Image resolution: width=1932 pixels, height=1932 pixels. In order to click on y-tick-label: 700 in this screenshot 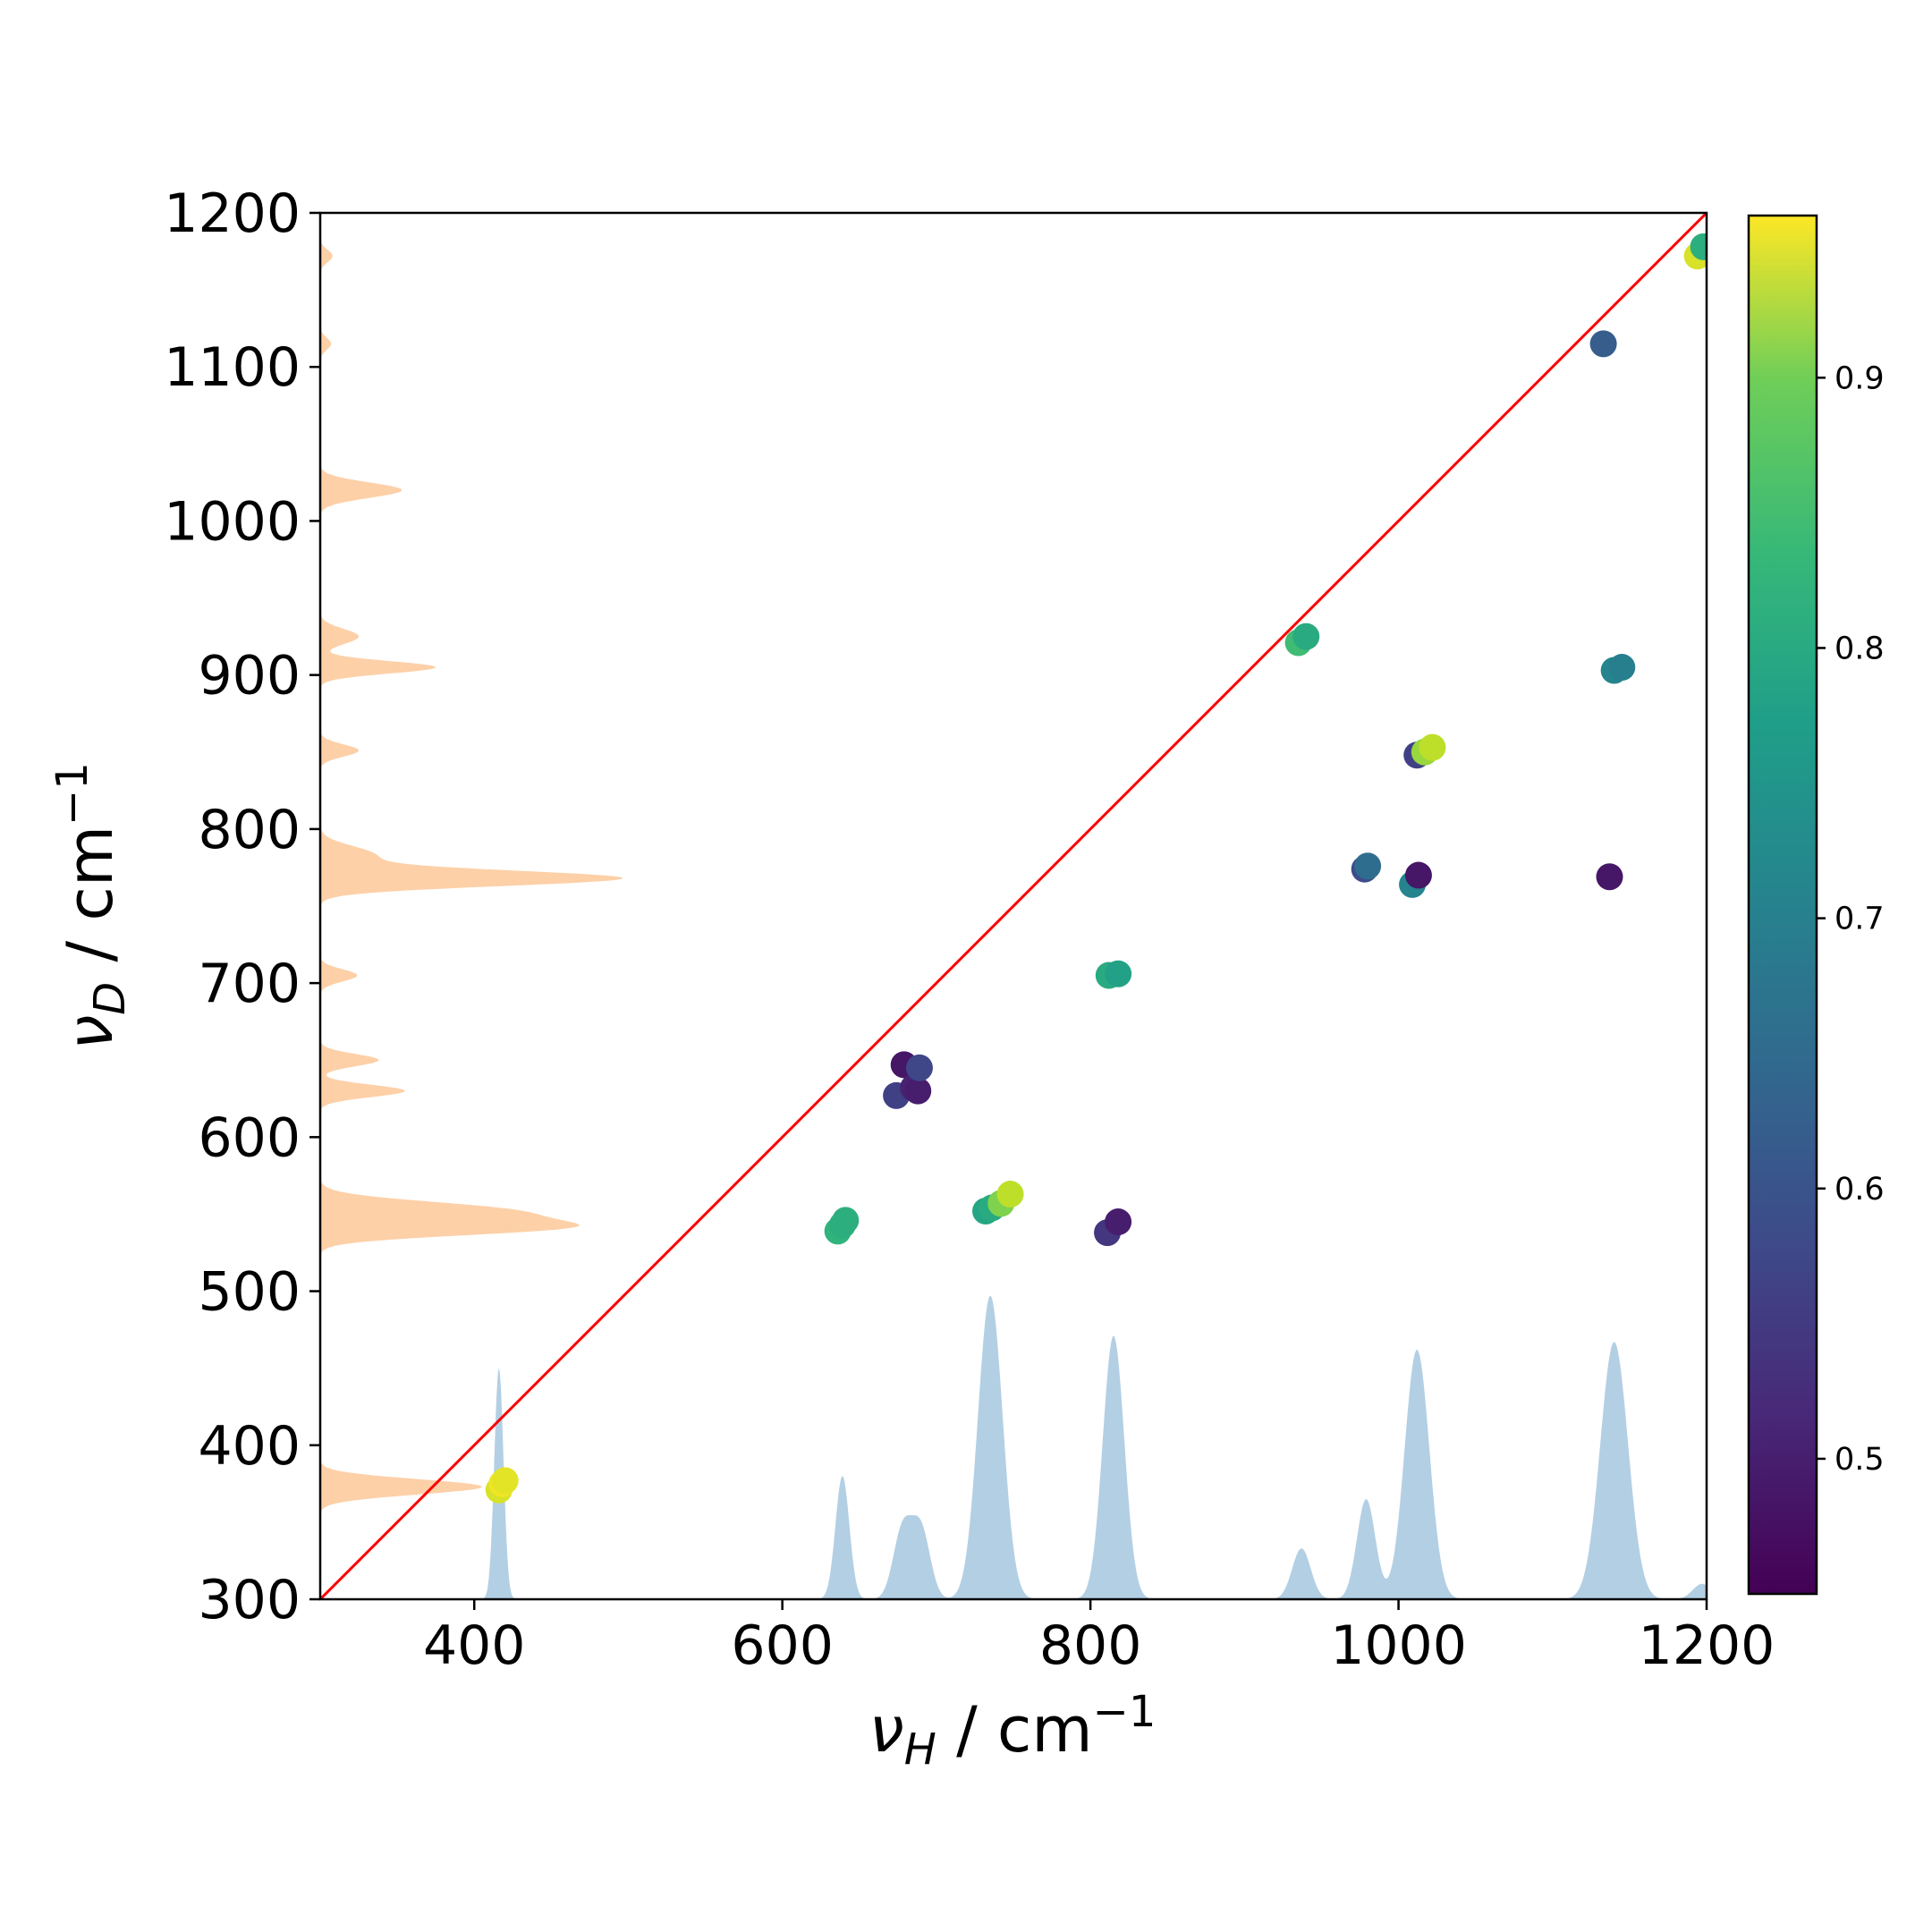, I will do `click(249, 984)`.